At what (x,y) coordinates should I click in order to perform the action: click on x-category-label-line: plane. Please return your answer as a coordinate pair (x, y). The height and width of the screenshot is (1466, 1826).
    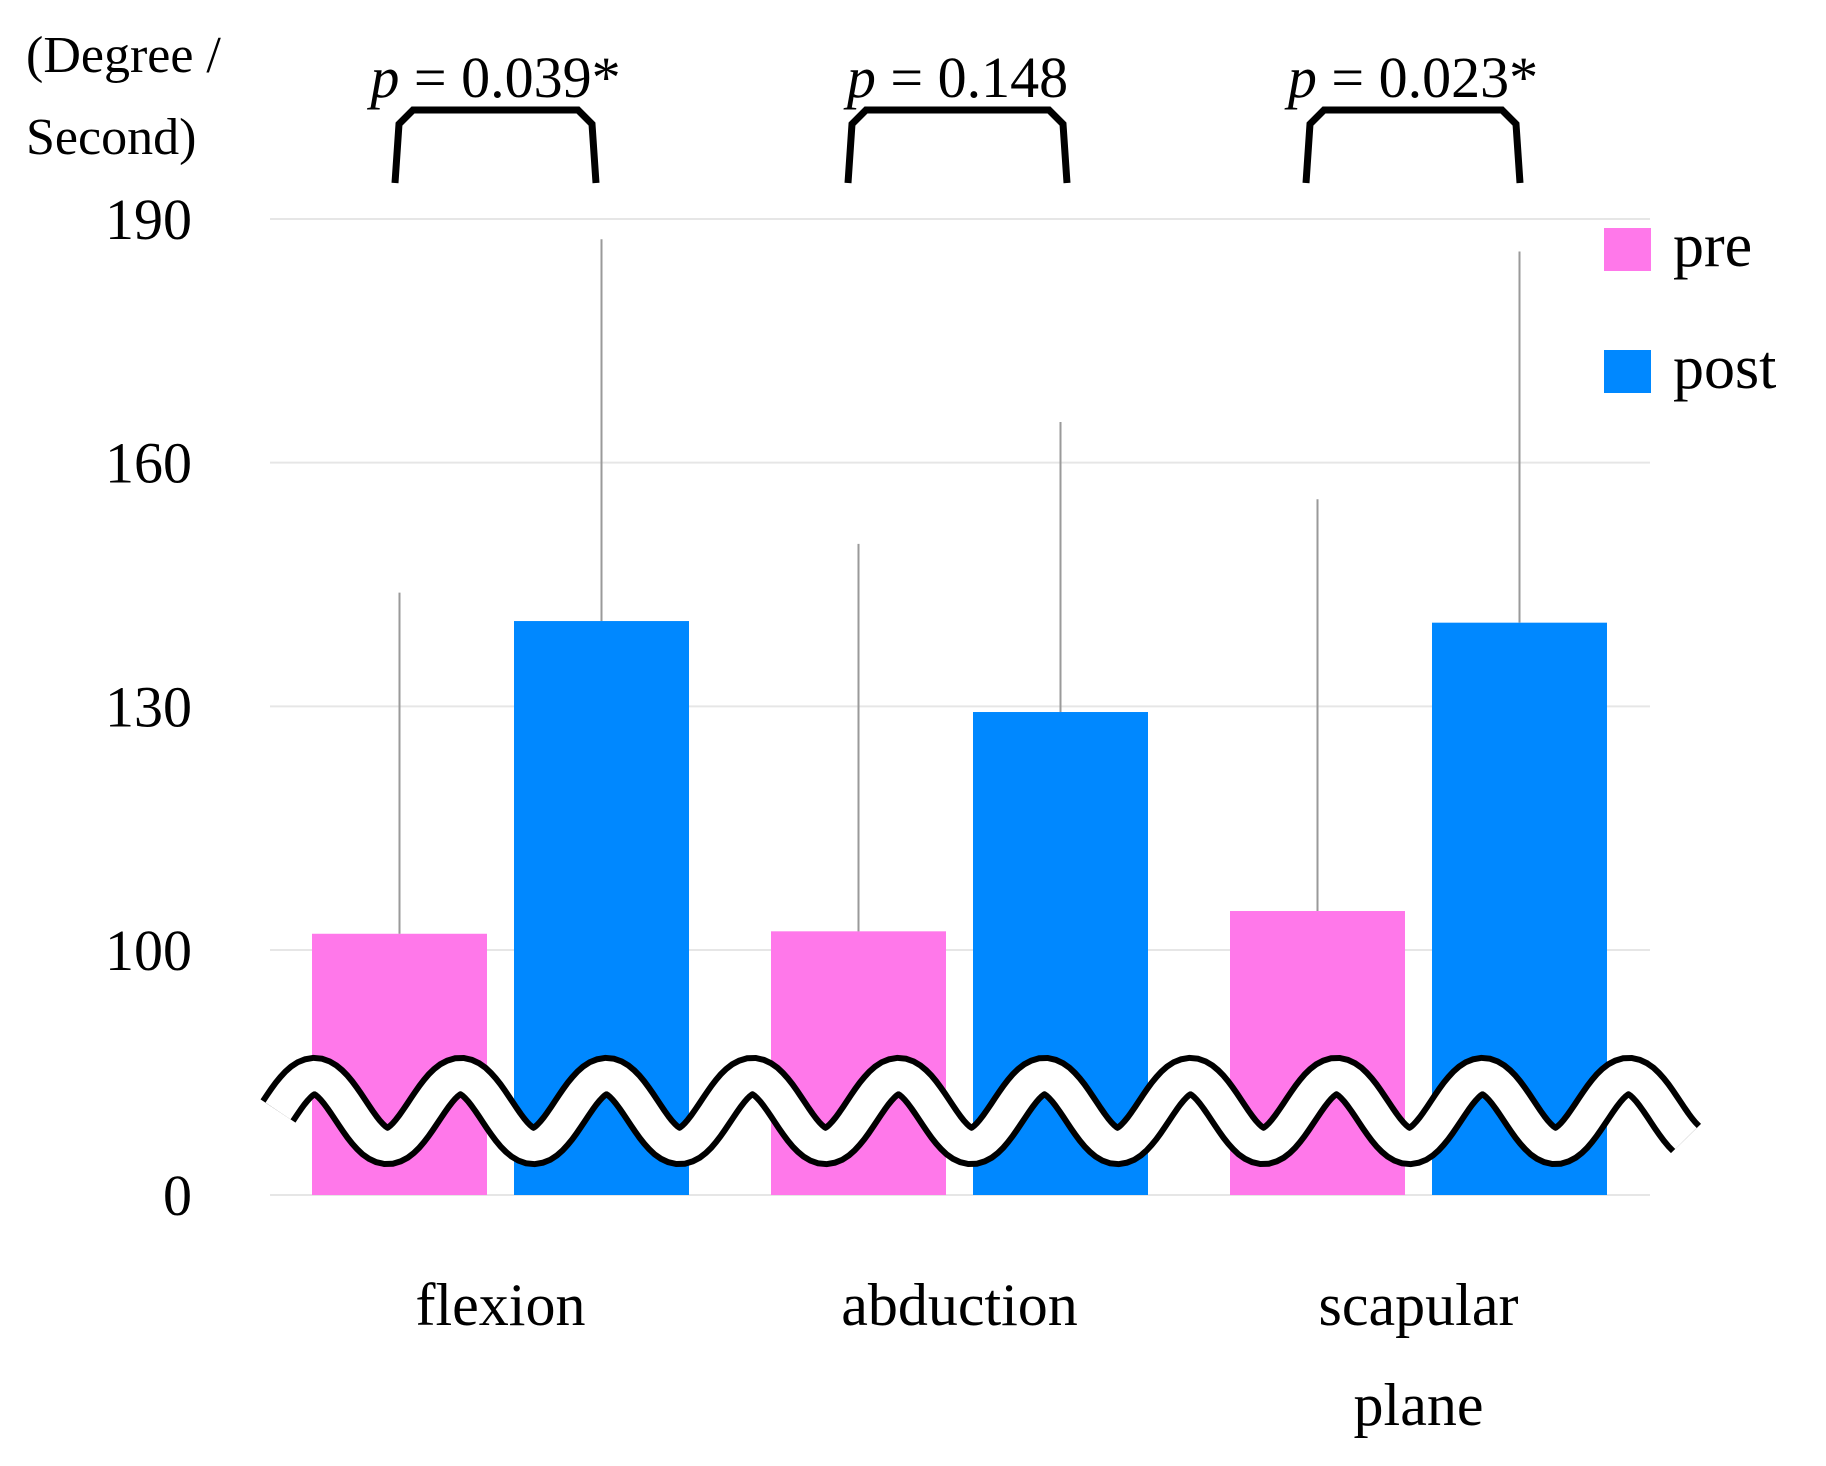
    Looking at the image, I should click on (1419, 1405).